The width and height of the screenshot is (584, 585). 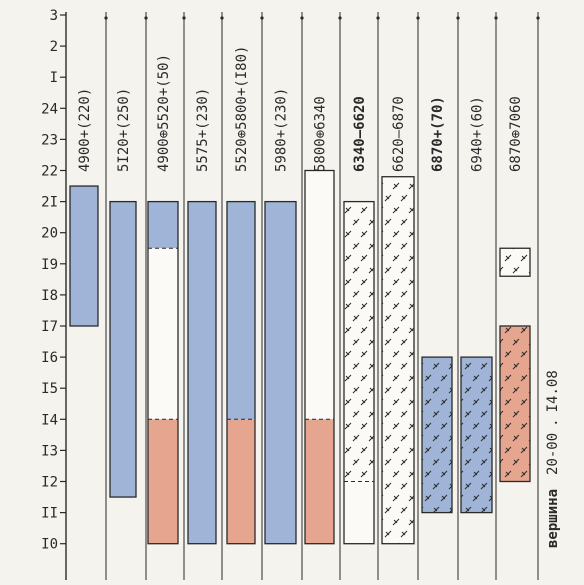 I want to click on column-label: 6870⊕7060, so click(x=516, y=134).